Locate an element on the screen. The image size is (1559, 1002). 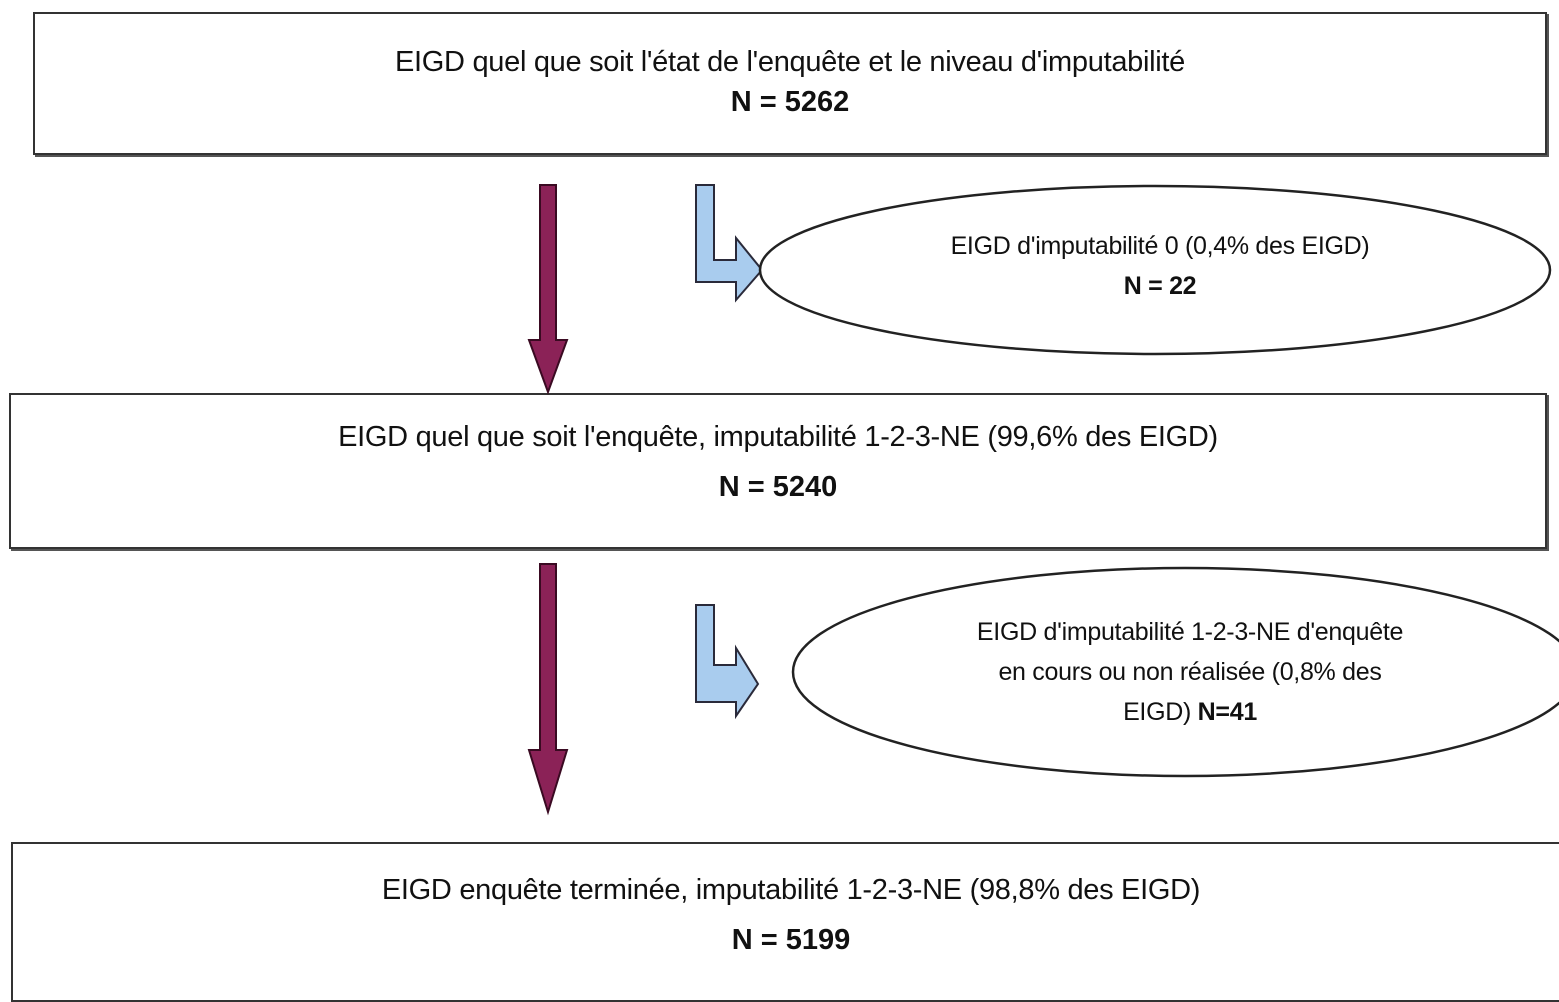
ellipse2-label-line1: EIGD d'imputabilité 1-2-3-NE d'enquête is located at coordinates (1190, 632).